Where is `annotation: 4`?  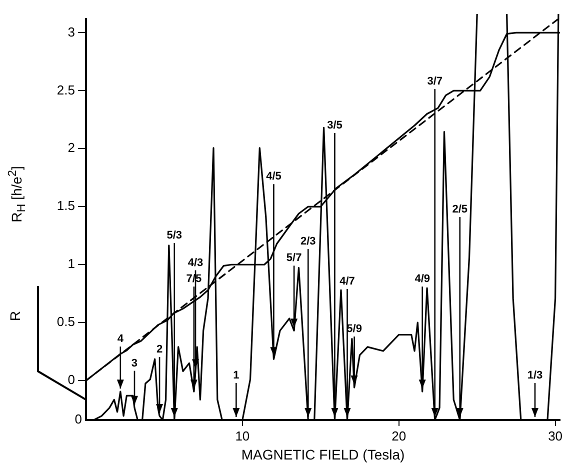 annotation: 4 is located at coordinates (120, 339).